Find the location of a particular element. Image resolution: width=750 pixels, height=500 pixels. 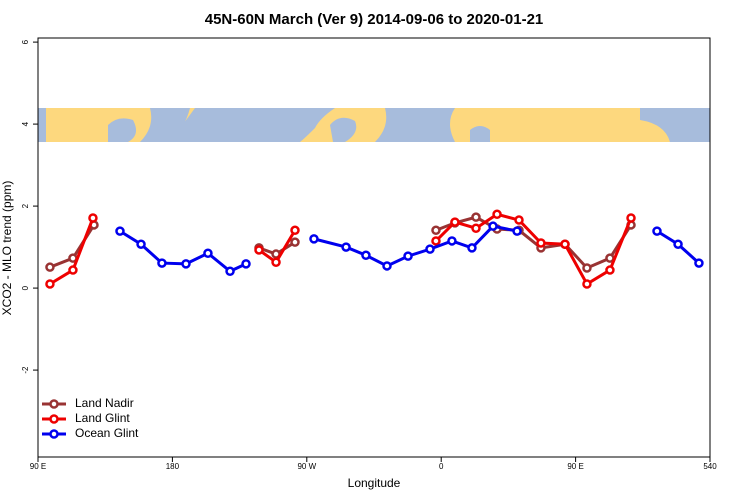

map-water is located at coordinates (374, 125).